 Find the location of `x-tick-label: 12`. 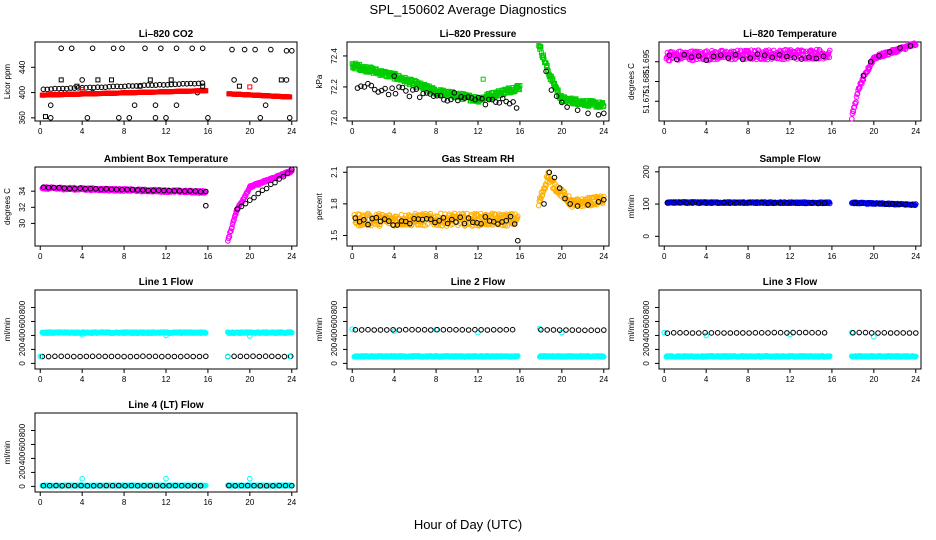

x-tick-label: 12 is located at coordinates (166, 379).